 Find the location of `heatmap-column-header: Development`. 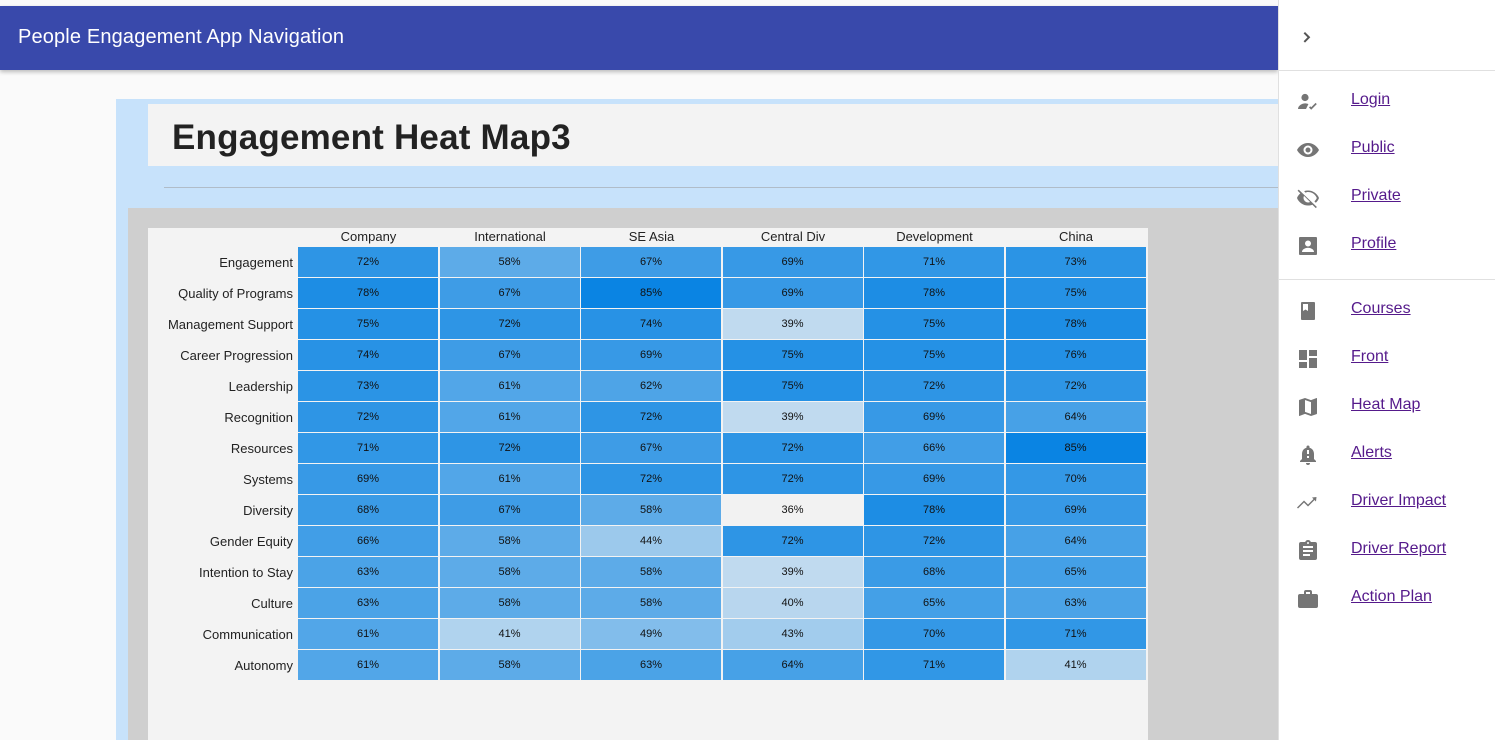

heatmap-column-header: Development is located at coordinates (934, 236).